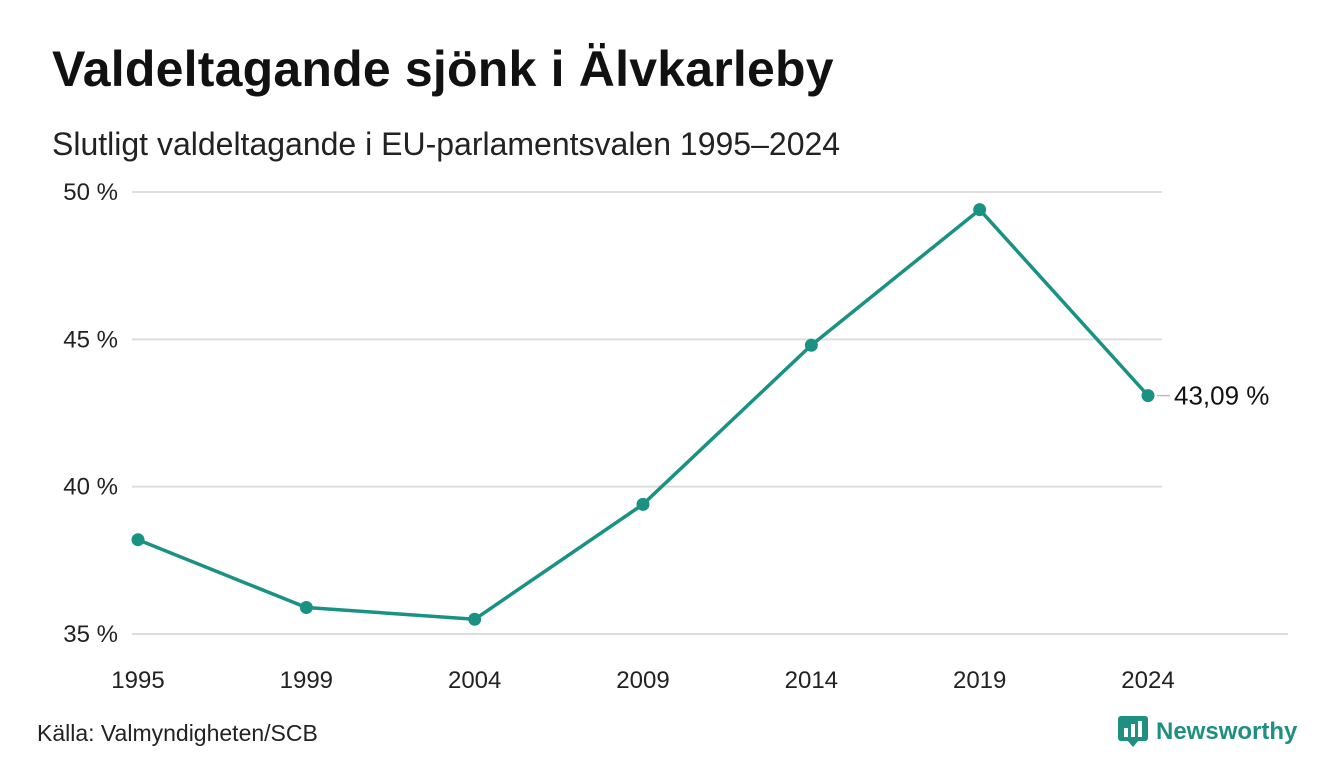 The height and width of the screenshot is (780, 1340). I want to click on y-tick-label: 50 %, so click(90, 192).